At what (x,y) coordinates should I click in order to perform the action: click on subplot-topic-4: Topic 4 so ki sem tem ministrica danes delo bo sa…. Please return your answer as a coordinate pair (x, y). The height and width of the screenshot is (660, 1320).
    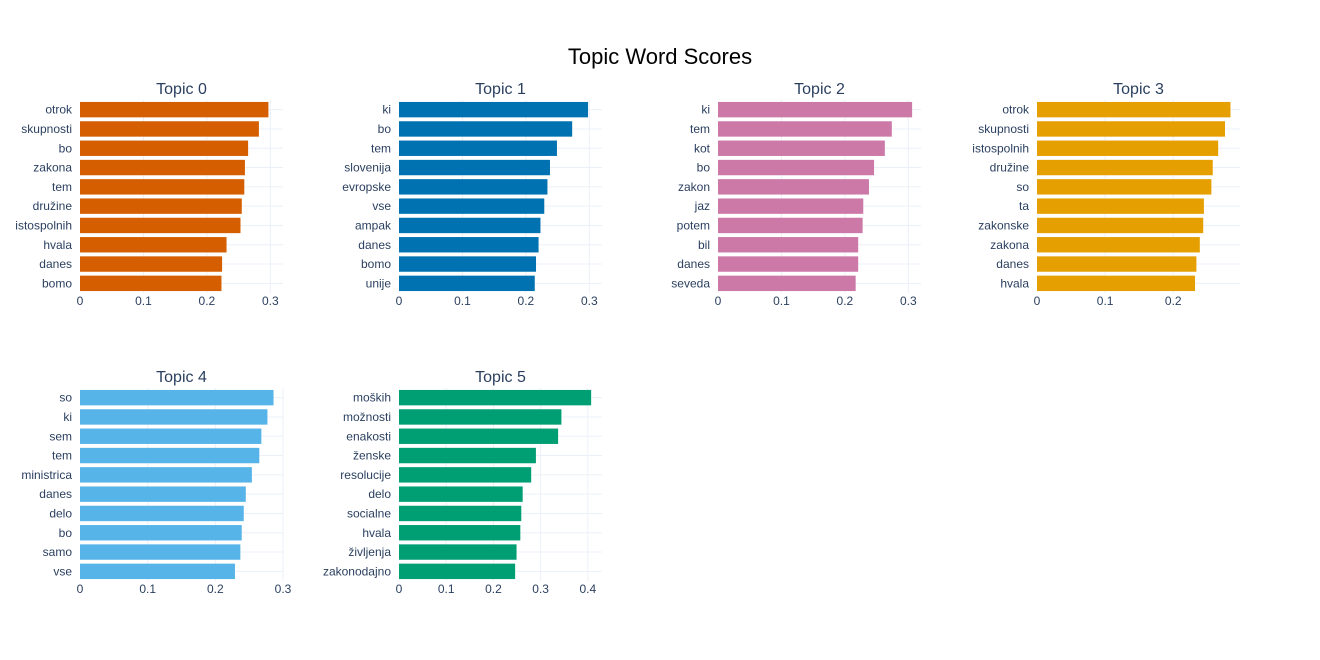
    Looking at the image, I should click on (156, 482).